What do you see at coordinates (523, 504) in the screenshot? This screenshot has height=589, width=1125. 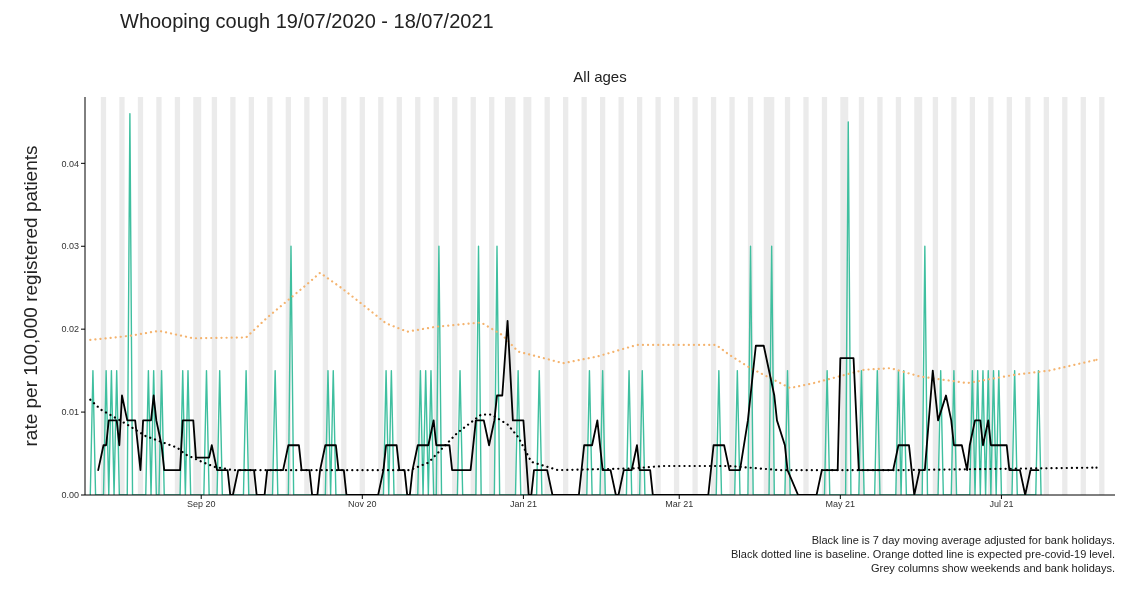 I see `x-tick-label: Jan 21` at bounding box center [523, 504].